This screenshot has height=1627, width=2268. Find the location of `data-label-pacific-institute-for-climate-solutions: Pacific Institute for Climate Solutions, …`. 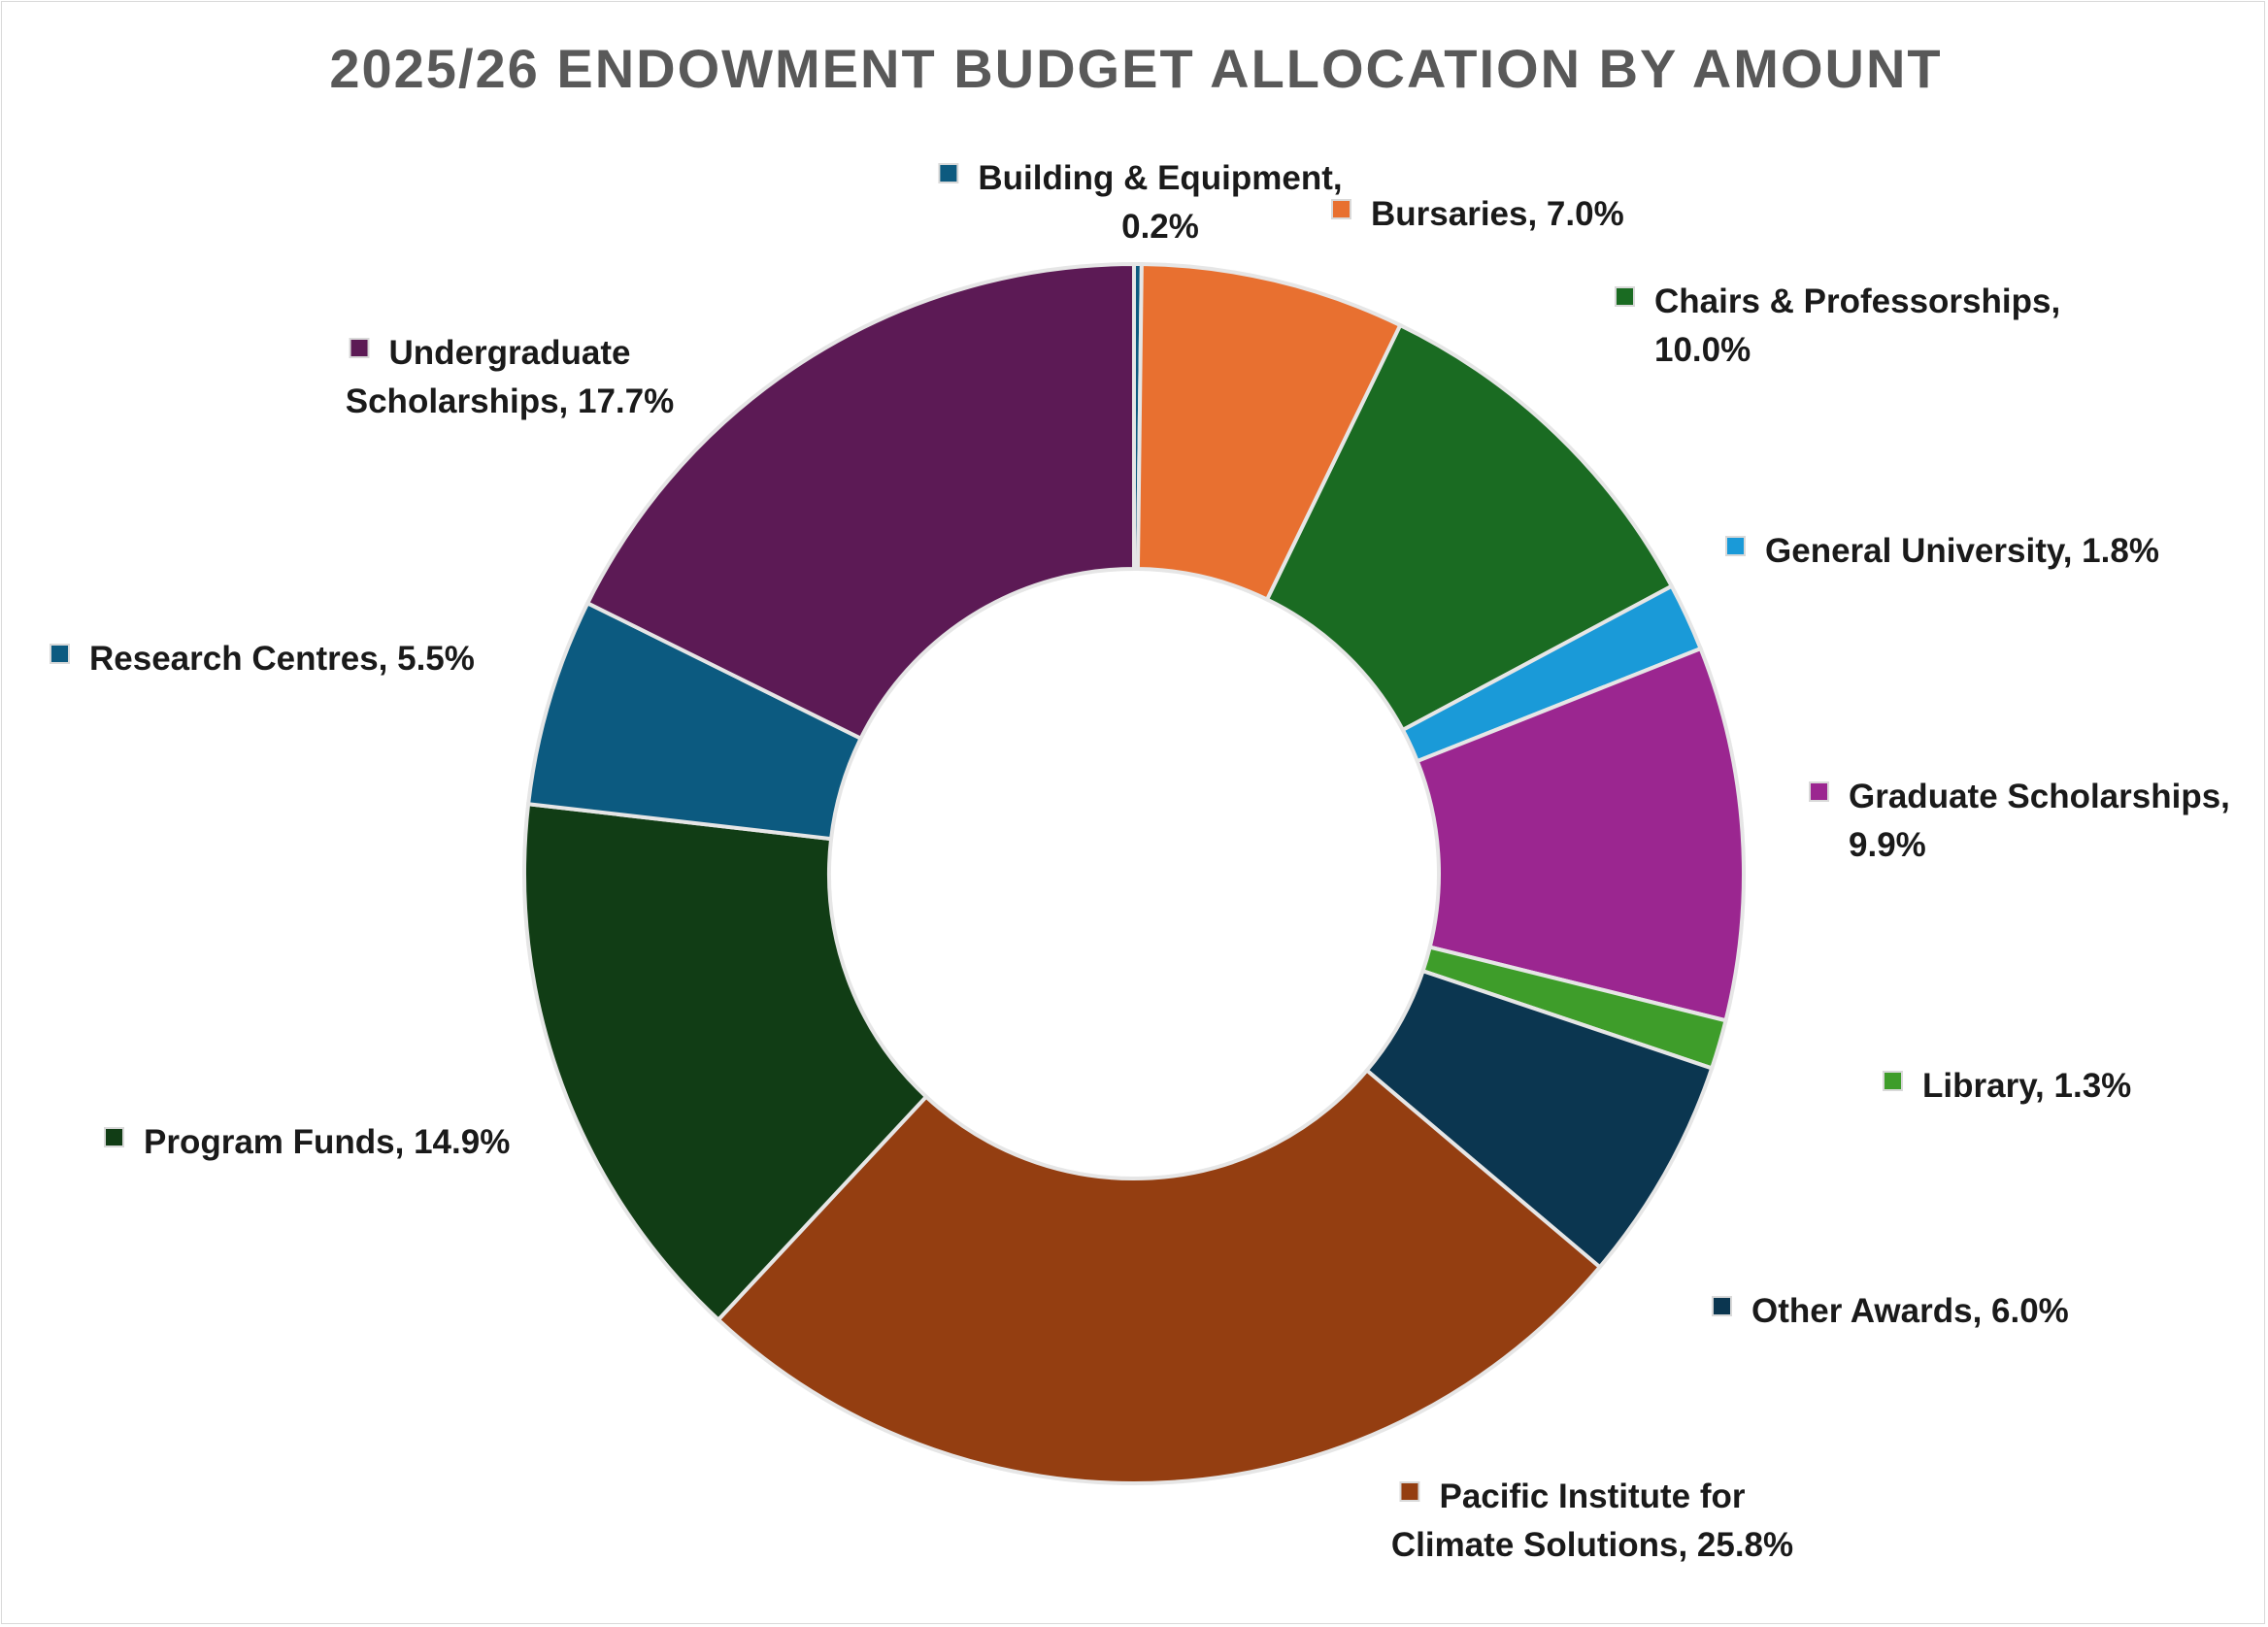

data-label-pacific-institute-for-climate-solutions: Pacific Institute for Climate Solutions, … is located at coordinates (1592, 1521).